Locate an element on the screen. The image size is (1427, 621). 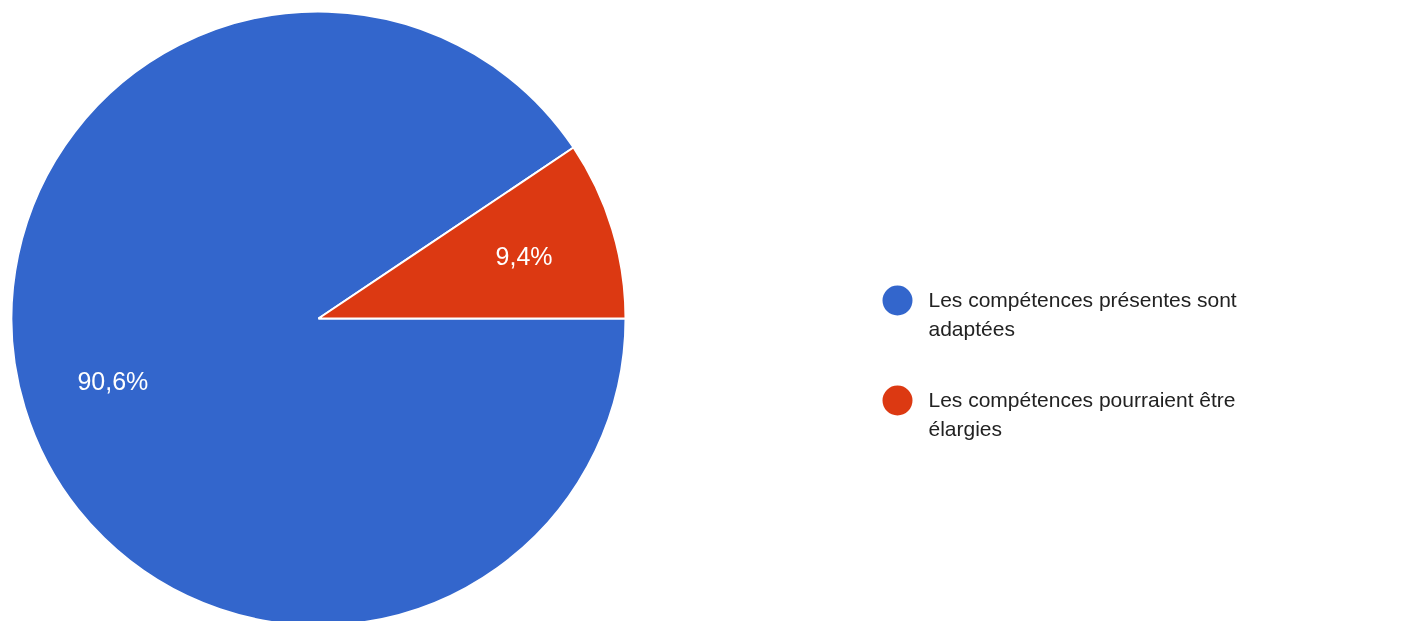
legend-label: Les compétences présentes sont adaptées is located at coordinates (1082, 314).